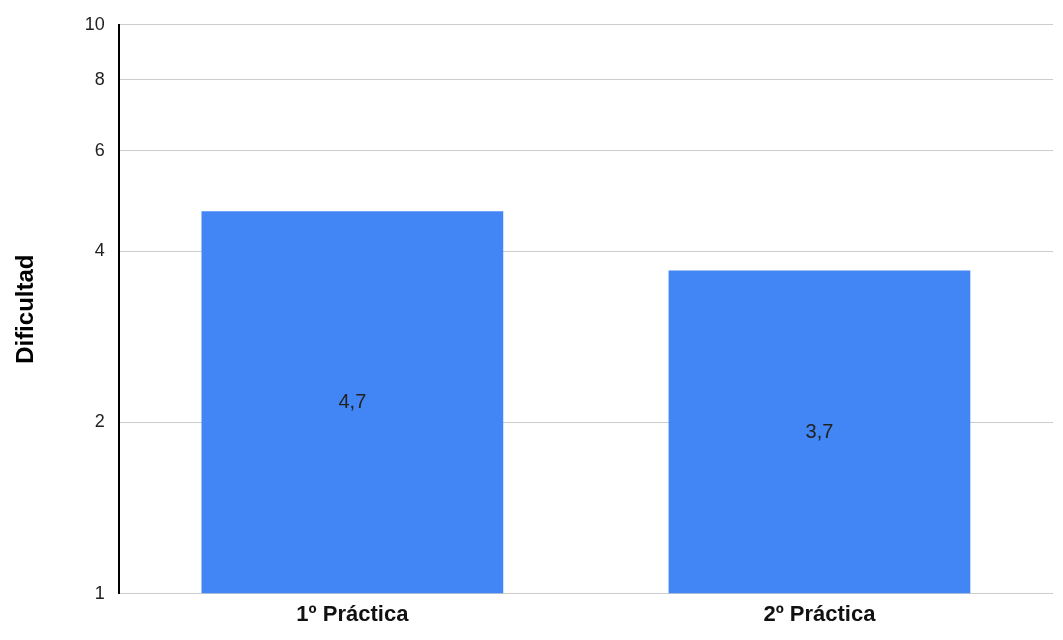 The image size is (1063, 640). Describe the element at coordinates (94, 23) in the screenshot. I see `y-tick-label: 10` at that location.